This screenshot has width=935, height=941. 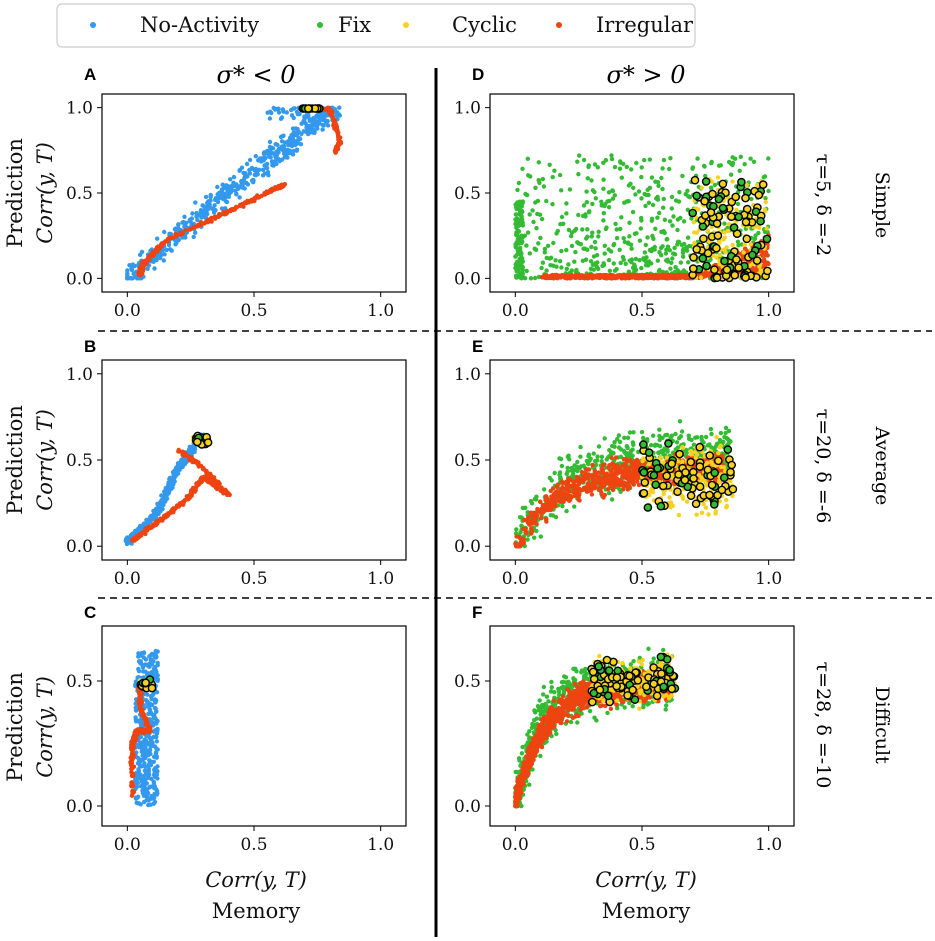 I want to click on panel-E-points, so click(x=625, y=484).